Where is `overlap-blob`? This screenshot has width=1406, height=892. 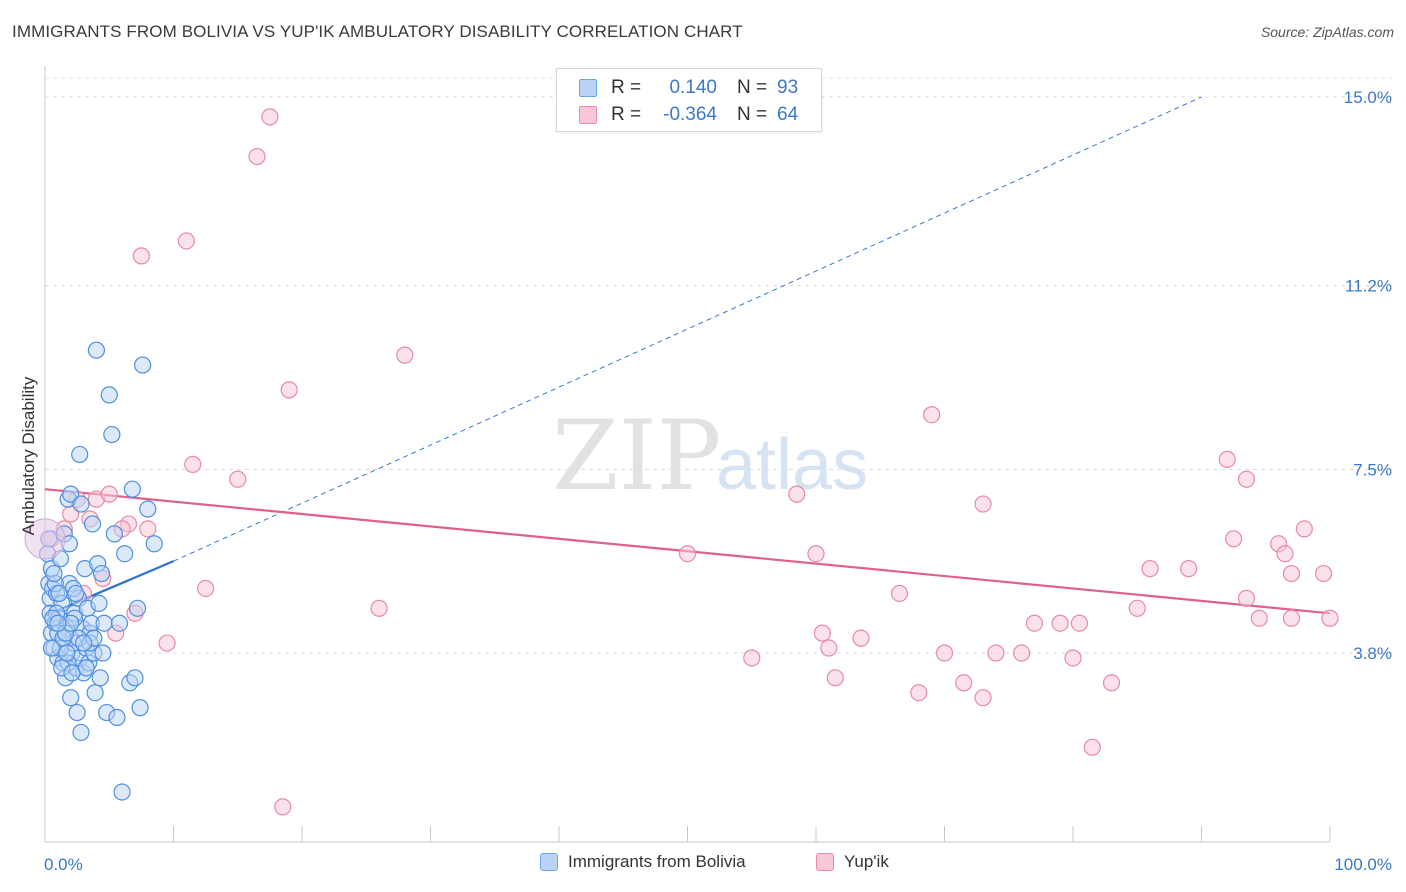
overlap-blob is located at coordinates (45, 539).